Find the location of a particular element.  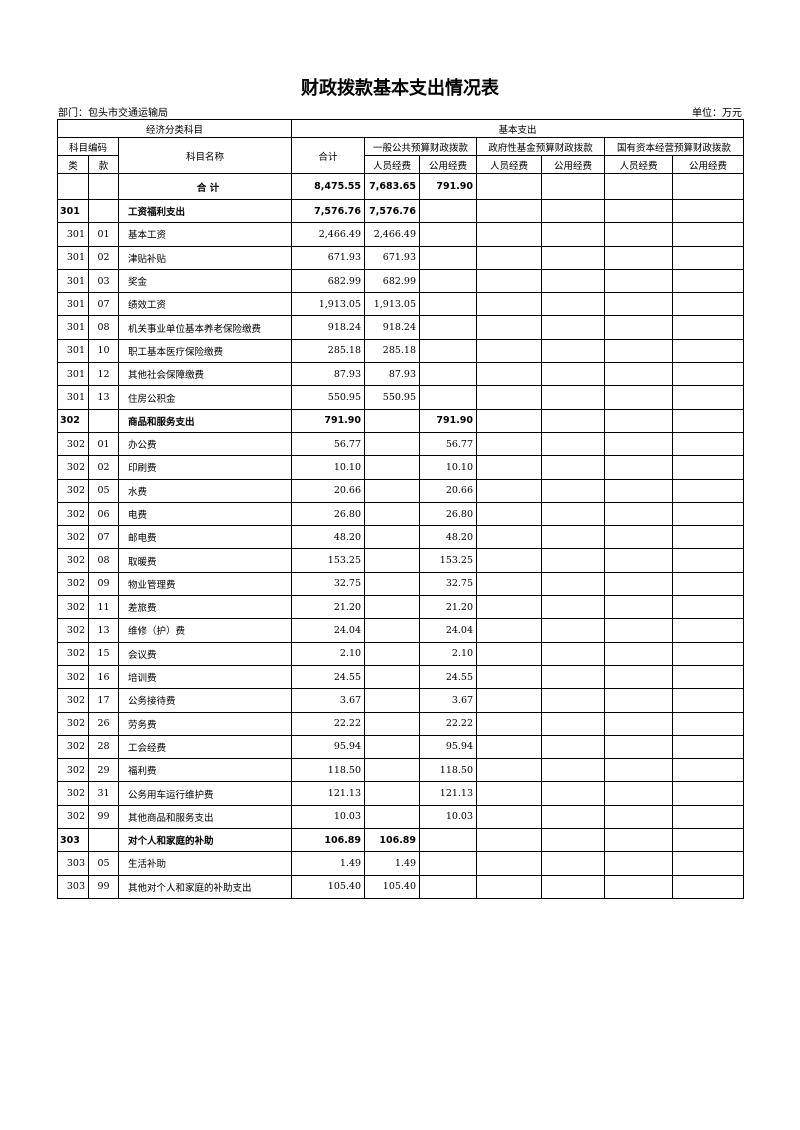

unit: 单位：万元 is located at coordinates (717, 113).